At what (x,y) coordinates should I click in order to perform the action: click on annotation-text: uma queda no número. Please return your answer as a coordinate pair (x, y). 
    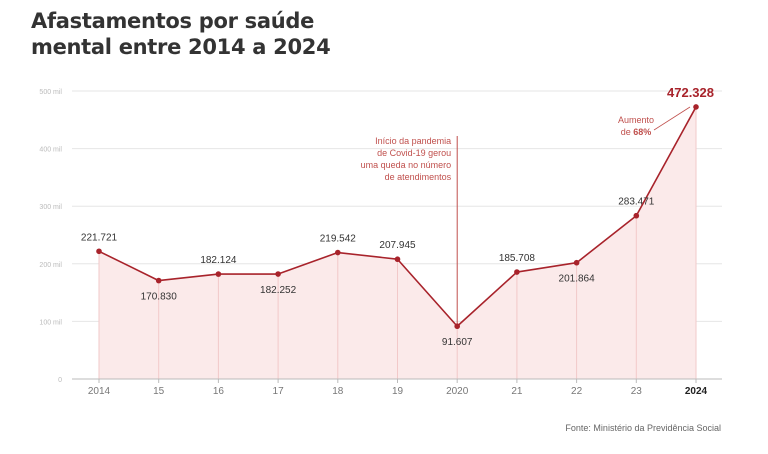
    Looking at the image, I should click on (406, 165).